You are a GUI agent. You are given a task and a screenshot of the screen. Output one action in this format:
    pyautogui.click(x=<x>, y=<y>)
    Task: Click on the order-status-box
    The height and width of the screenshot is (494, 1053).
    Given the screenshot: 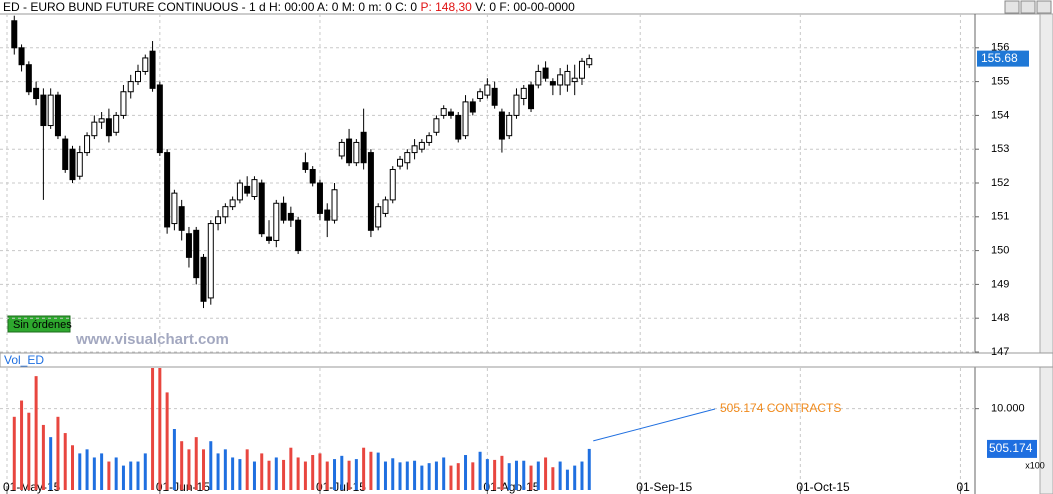 What is the action you would take?
    pyautogui.click(x=39, y=324)
    